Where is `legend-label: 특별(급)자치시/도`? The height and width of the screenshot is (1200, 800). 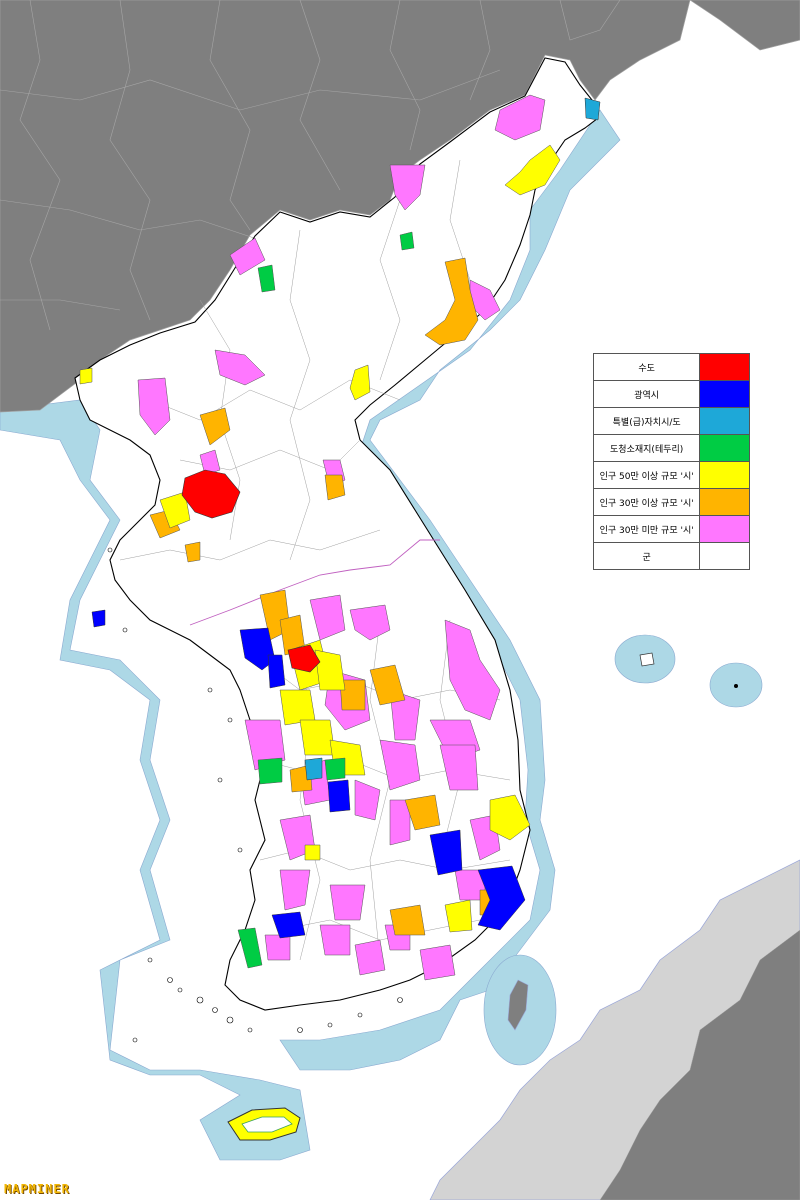 legend-label: 특별(급)자치시/도 is located at coordinates (646, 421).